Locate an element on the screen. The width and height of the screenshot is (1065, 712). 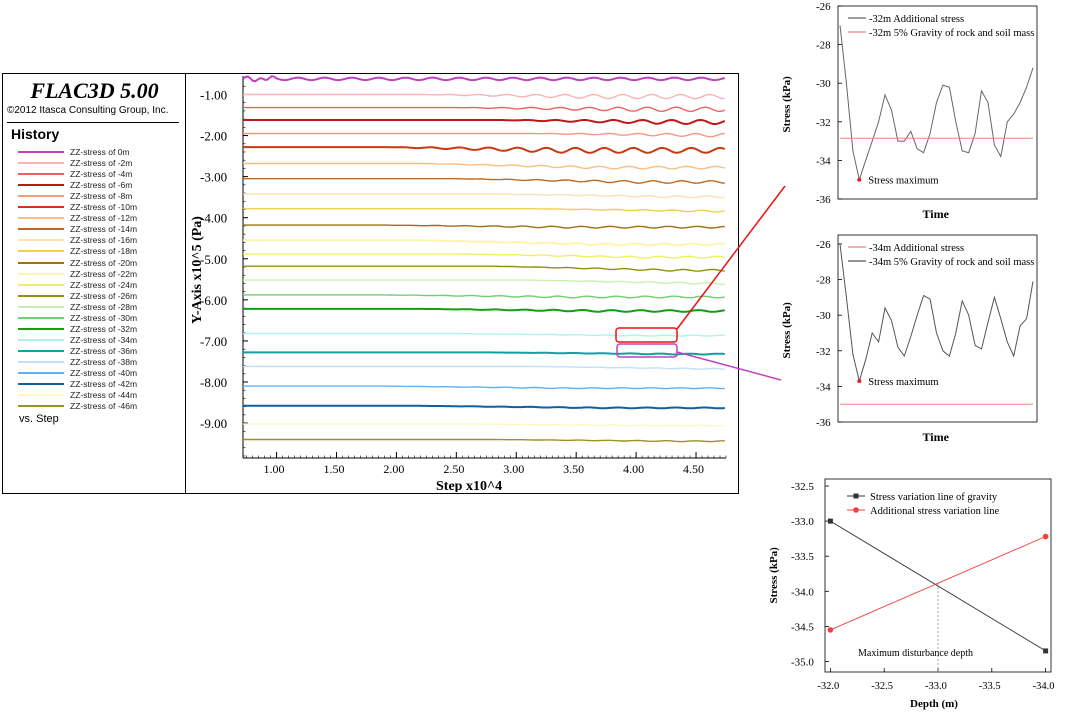
legend-label: -32m 5% Gravity of rock and soil mass is located at coordinates (951, 33).